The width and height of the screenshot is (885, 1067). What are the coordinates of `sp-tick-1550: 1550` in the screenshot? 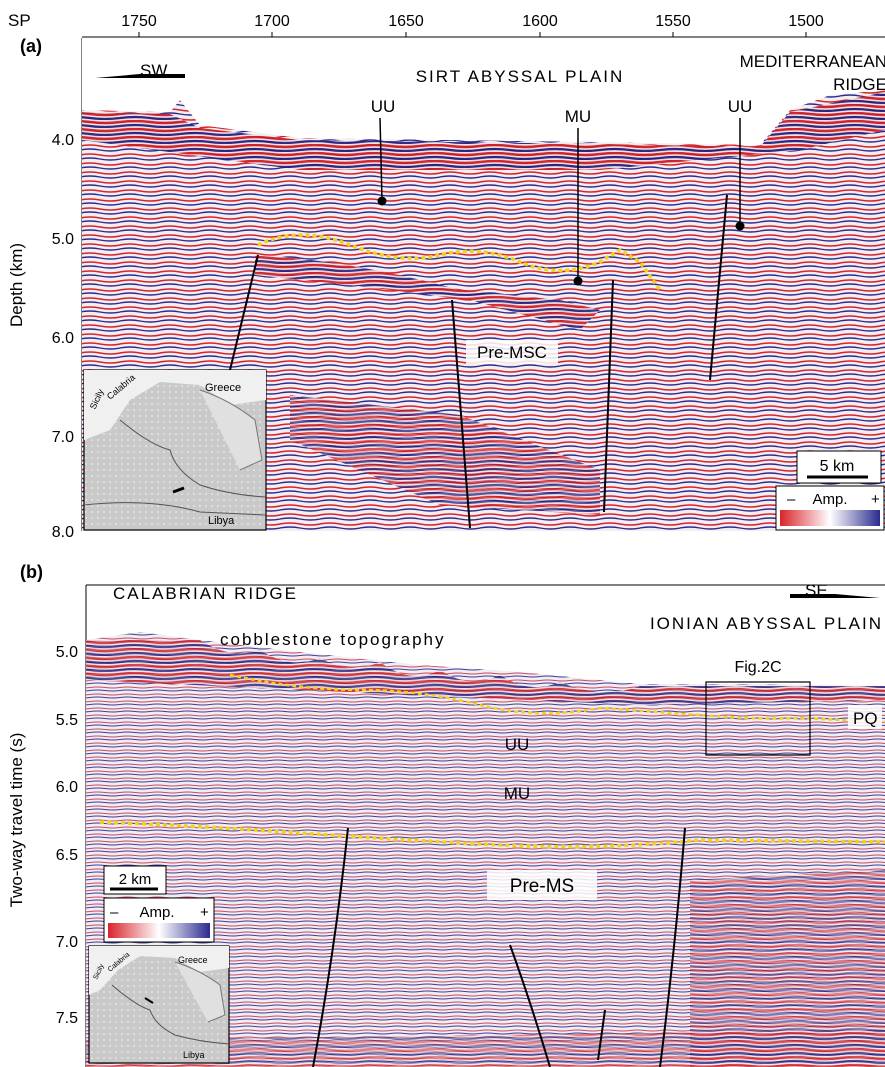 It's located at (673, 21).